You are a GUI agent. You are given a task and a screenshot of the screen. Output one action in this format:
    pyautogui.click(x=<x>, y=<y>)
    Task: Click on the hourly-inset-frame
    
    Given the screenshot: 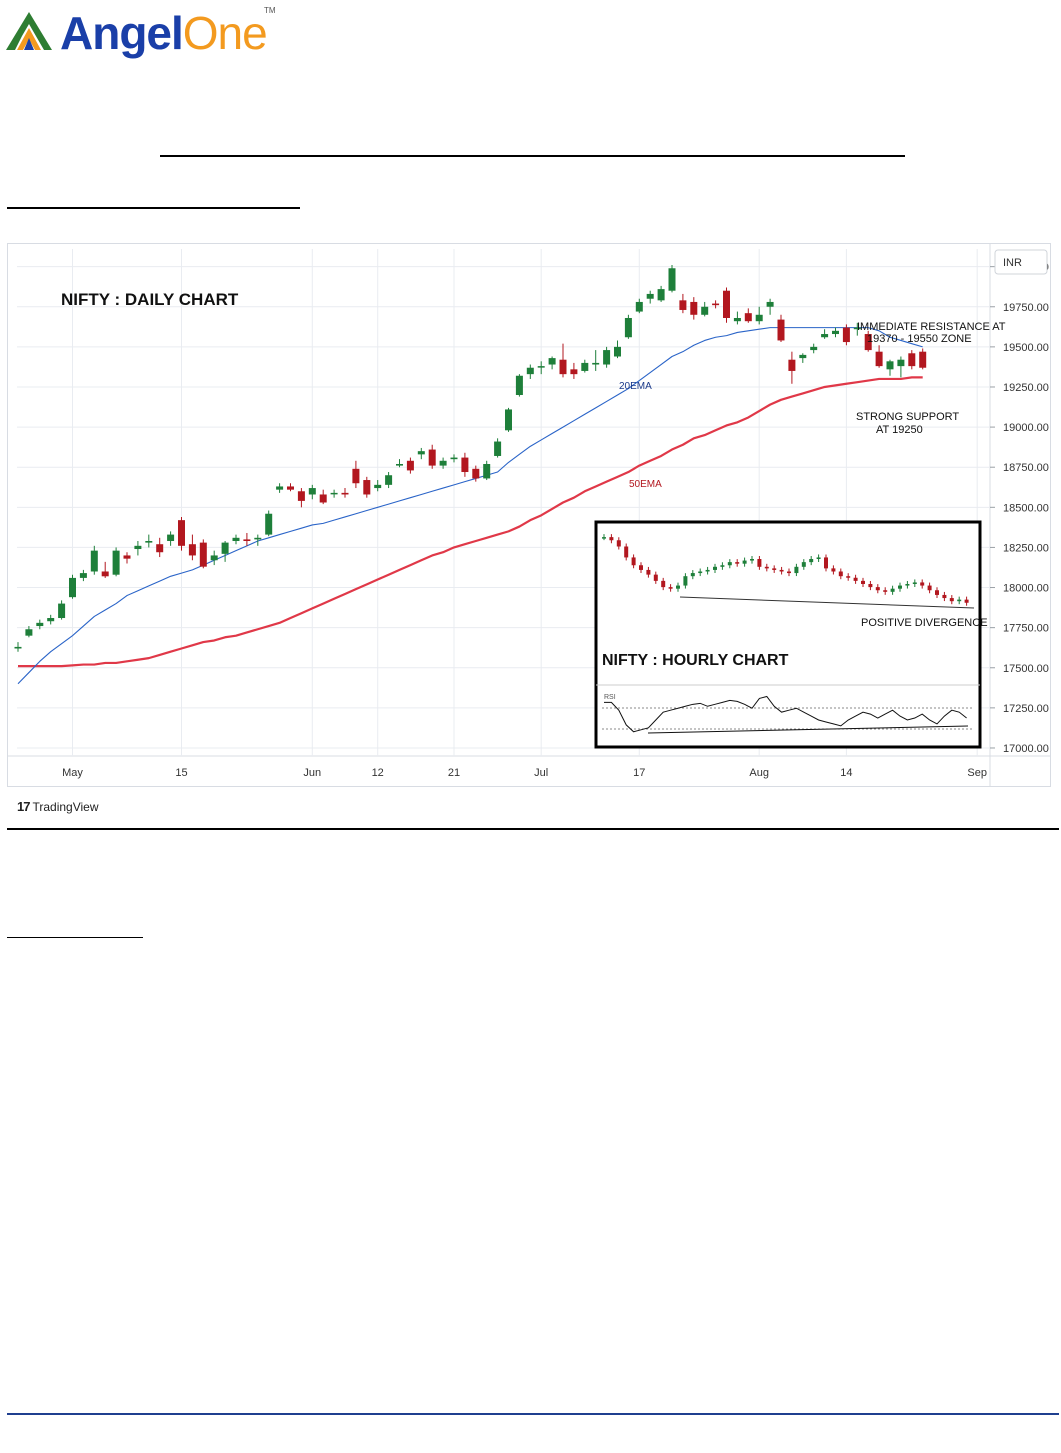 What is the action you would take?
    pyautogui.click(x=788, y=634)
    